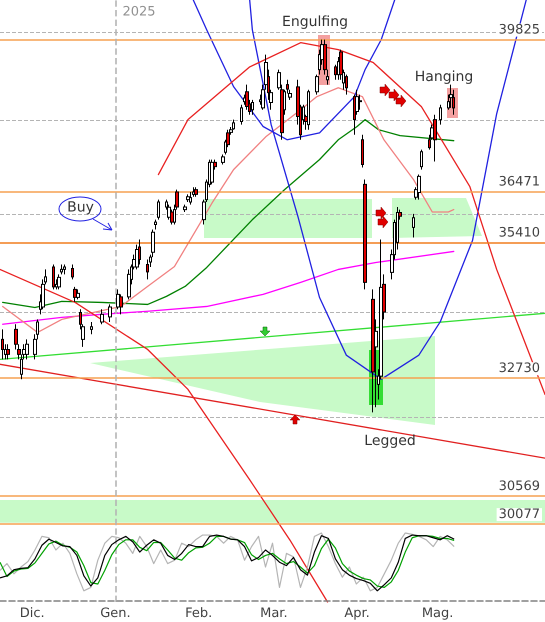 The width and height of the screenshot is (545, 622). What do you see at coordinates (357, 613) in the screenshot?
I see `x-tick-label: Apr.` at bounding box center [357, 613].